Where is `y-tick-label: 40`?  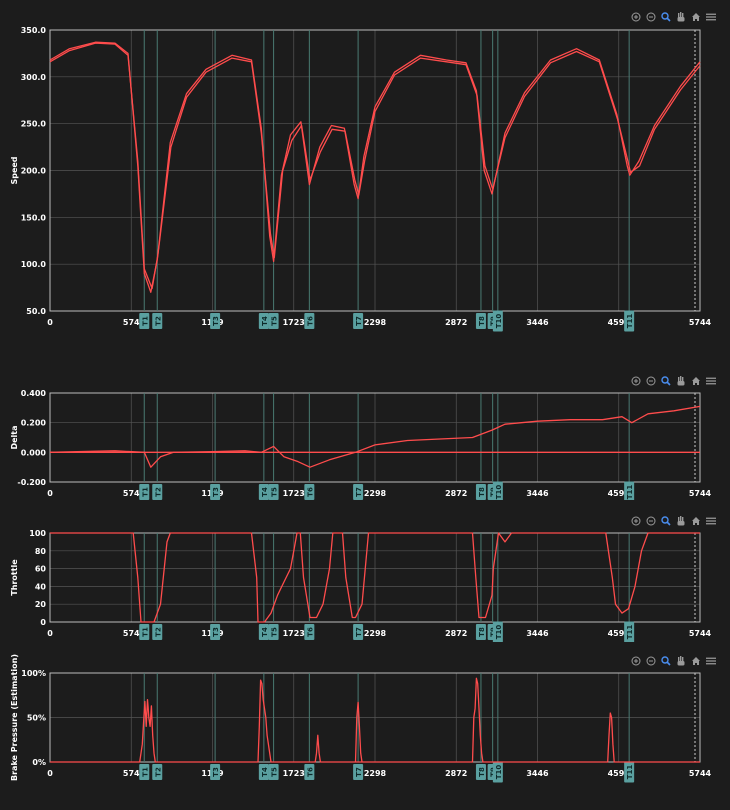
y-tick-label: 40 is located at coordinates (41, 586).